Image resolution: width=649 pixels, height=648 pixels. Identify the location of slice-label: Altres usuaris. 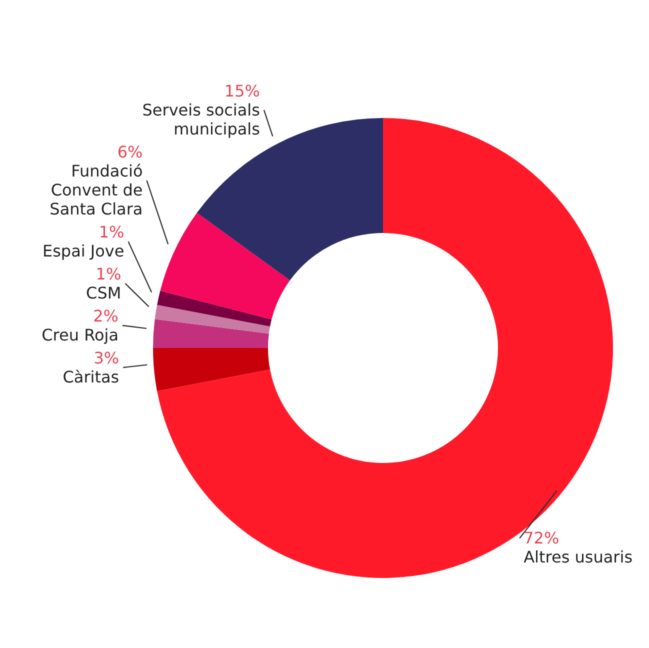
(578, 557).